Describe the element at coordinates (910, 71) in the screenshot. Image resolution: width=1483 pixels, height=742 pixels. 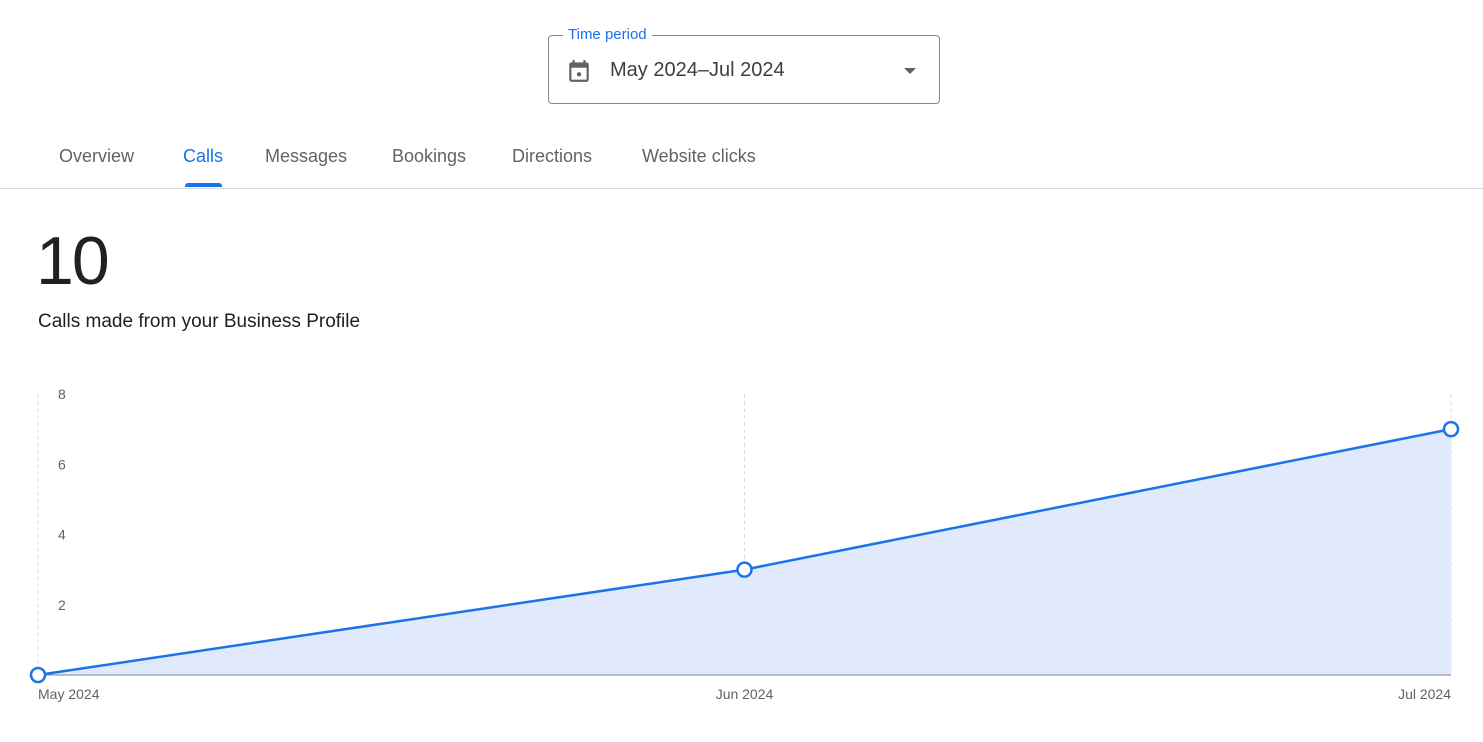
I see `chevron-down-icon` at that location.